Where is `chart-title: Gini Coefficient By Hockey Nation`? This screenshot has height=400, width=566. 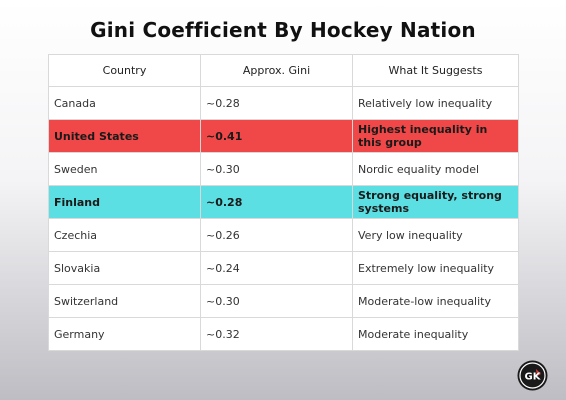 chart-title: Gini Coefficient By Hockey Nation is located at coordinates (283, 30).